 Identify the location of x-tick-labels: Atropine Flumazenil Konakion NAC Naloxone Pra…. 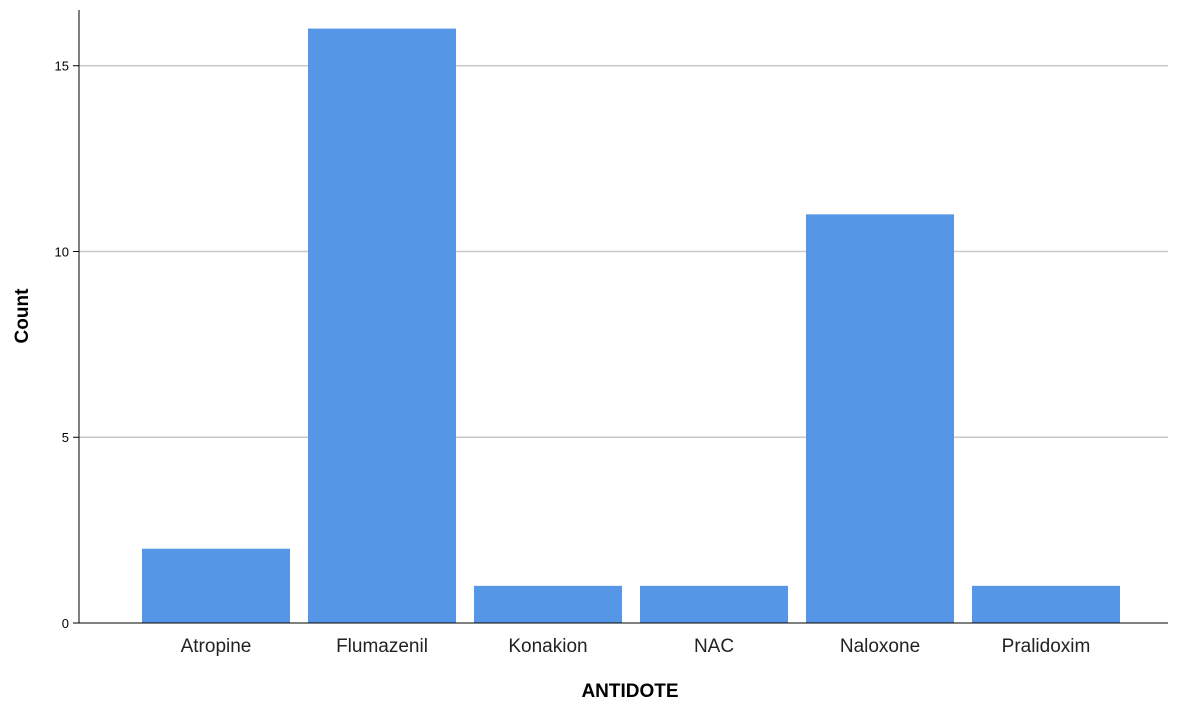
(636, 646).